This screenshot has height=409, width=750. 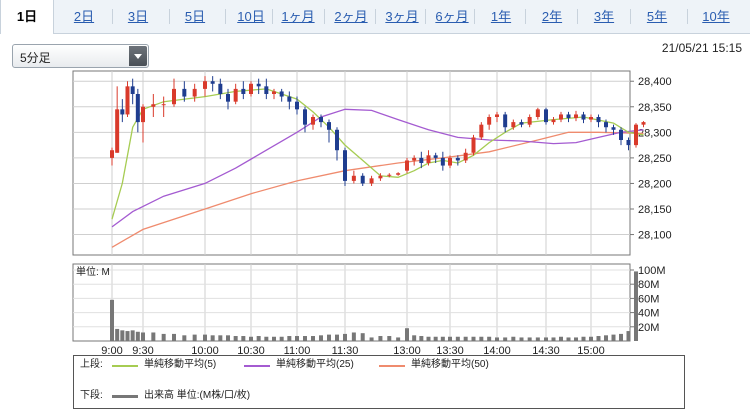 What do you see at coordinates (546, 351) in the screenshot?
I see `x-tick-label: 14:30` at bounding box center [546, 351].